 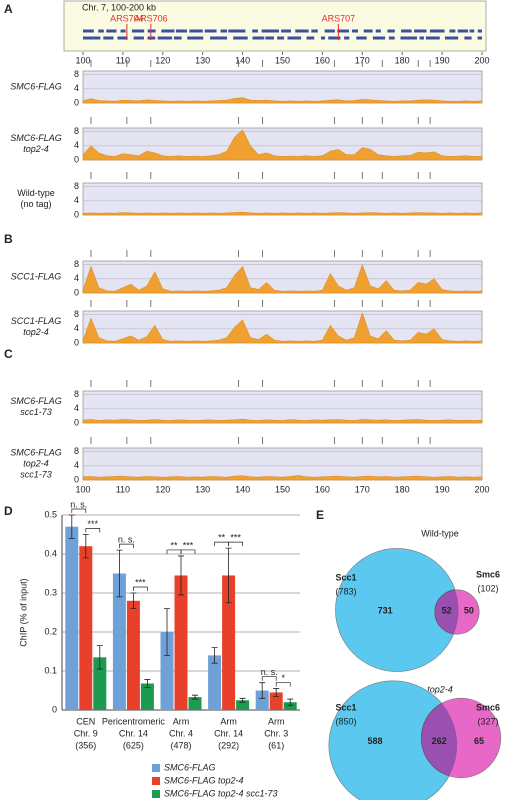 I want to click on venn-title: Wild-type, so click(x=440, y=533).